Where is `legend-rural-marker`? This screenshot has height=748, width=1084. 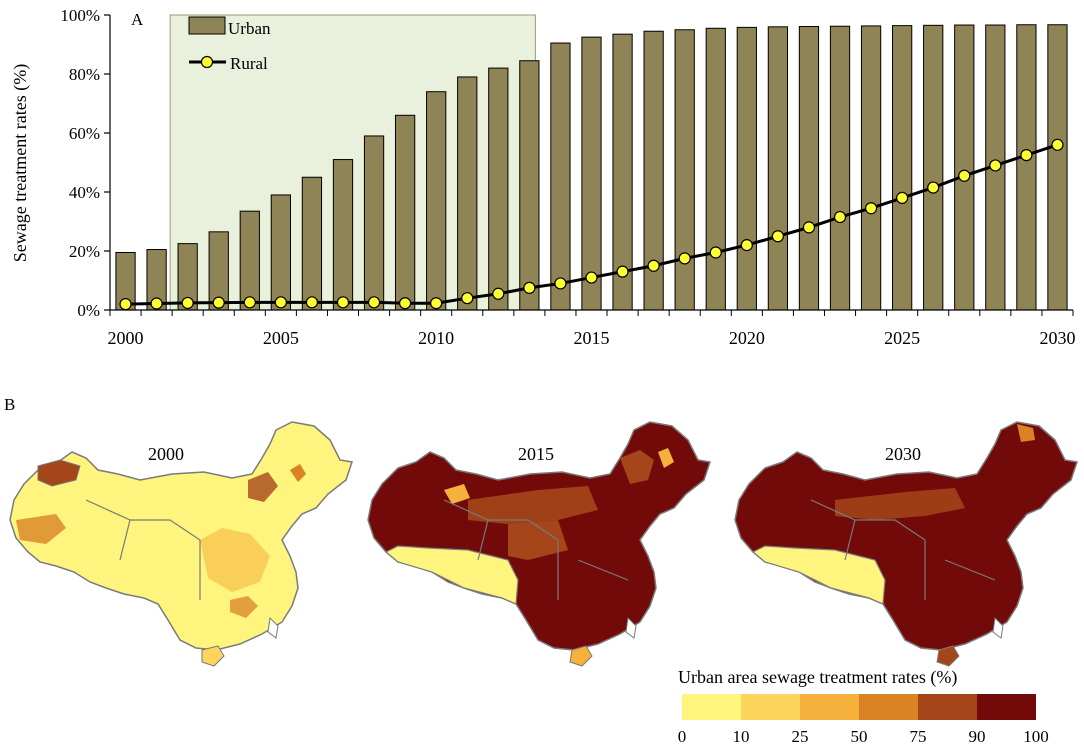
legend-rural-marker is located at coordinates (207, 62).